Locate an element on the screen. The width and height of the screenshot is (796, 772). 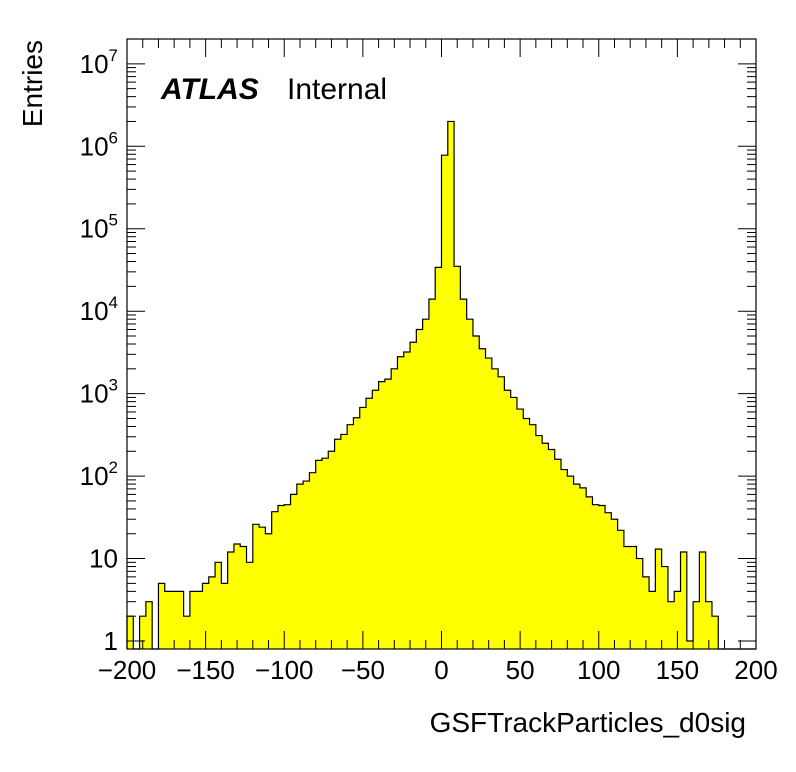
y-tick-label: 10³ is located at coordinates (99, 392).